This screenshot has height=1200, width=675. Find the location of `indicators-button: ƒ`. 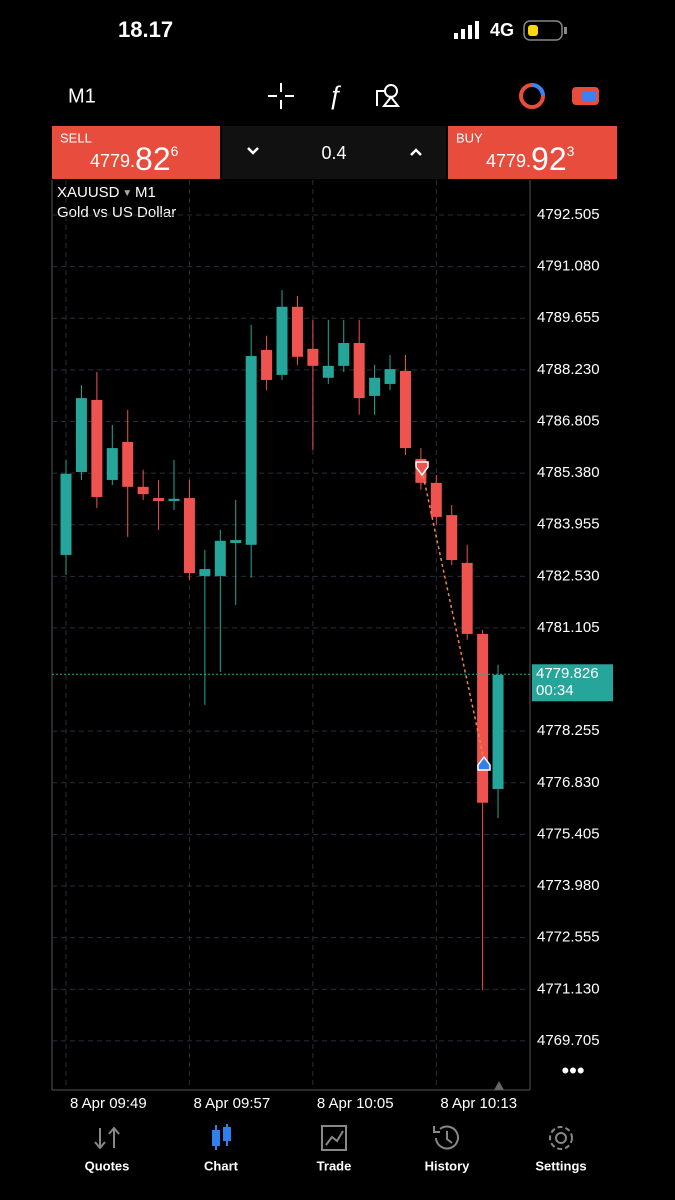

indicators-button: ƒ is located at coordinates (335, 95).